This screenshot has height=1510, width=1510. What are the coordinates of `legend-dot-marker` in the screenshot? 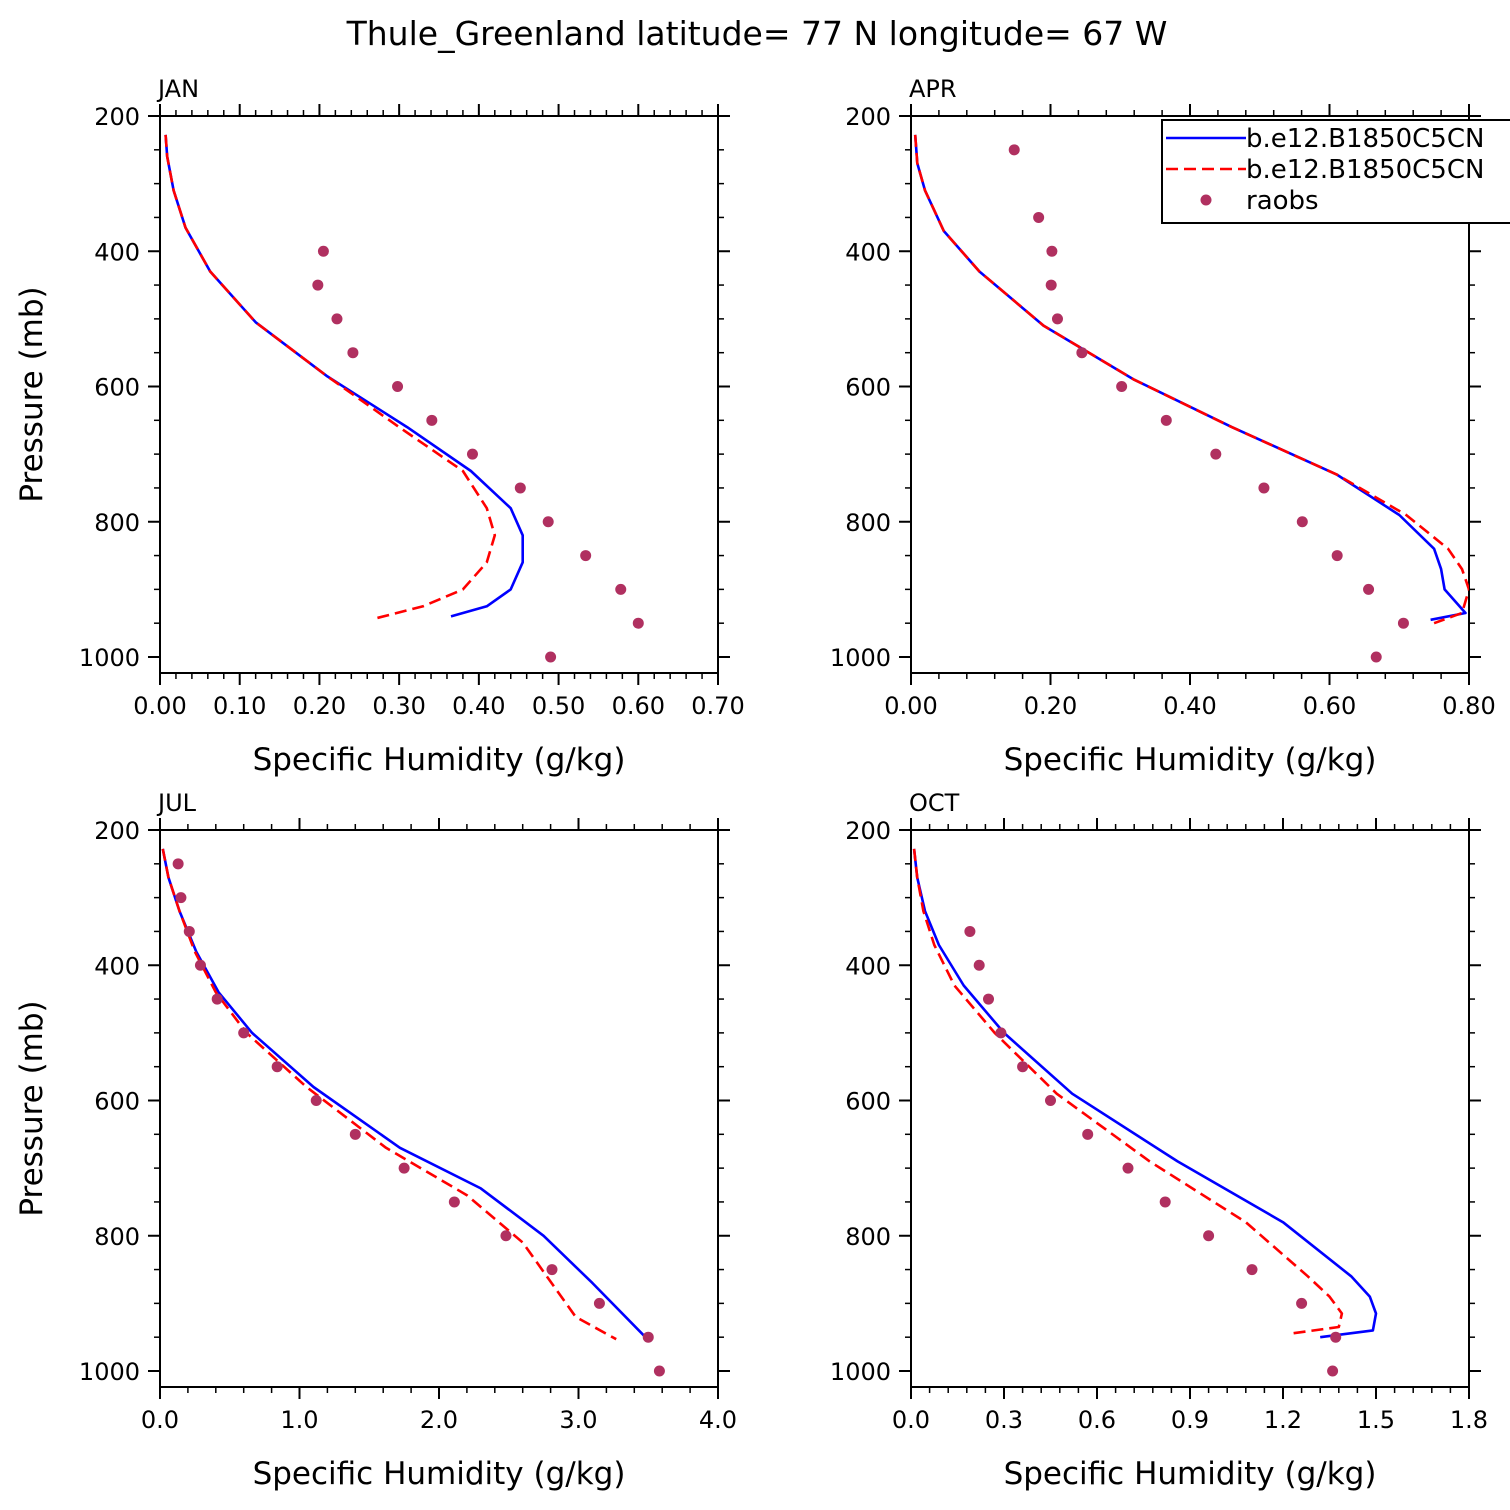 It's located at (1206, 200).